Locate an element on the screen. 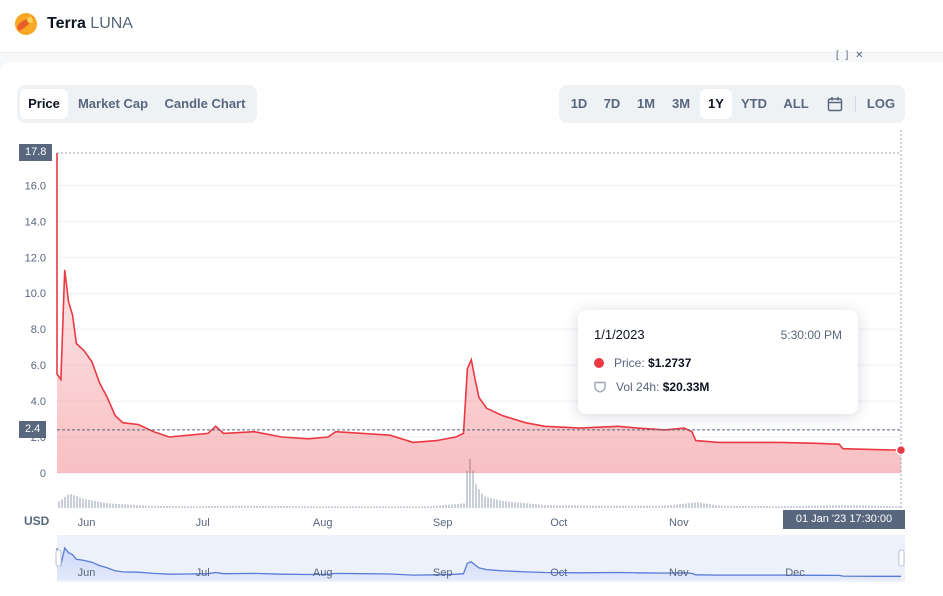 This screenshot has height=596, width=943. fullscreen-icon: [ ] ✕ is located at coordinates (851, 55).